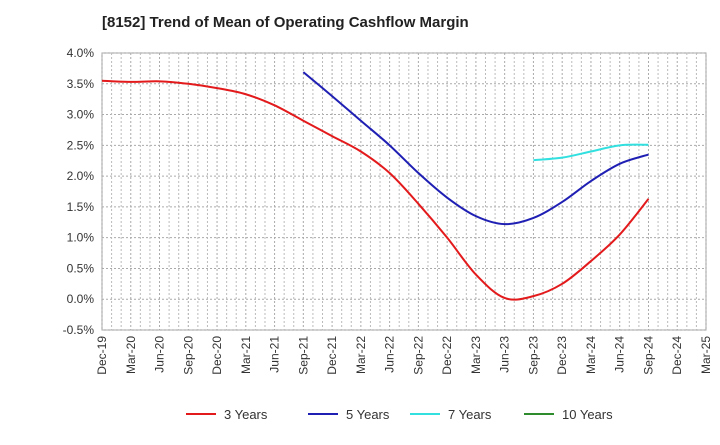 This screenshot has width=720, height=445. What do you see at coordinates (81, 115) in the screenshot?
I see `y-tick-label: 3.0%` at bounding box center [81, 115].